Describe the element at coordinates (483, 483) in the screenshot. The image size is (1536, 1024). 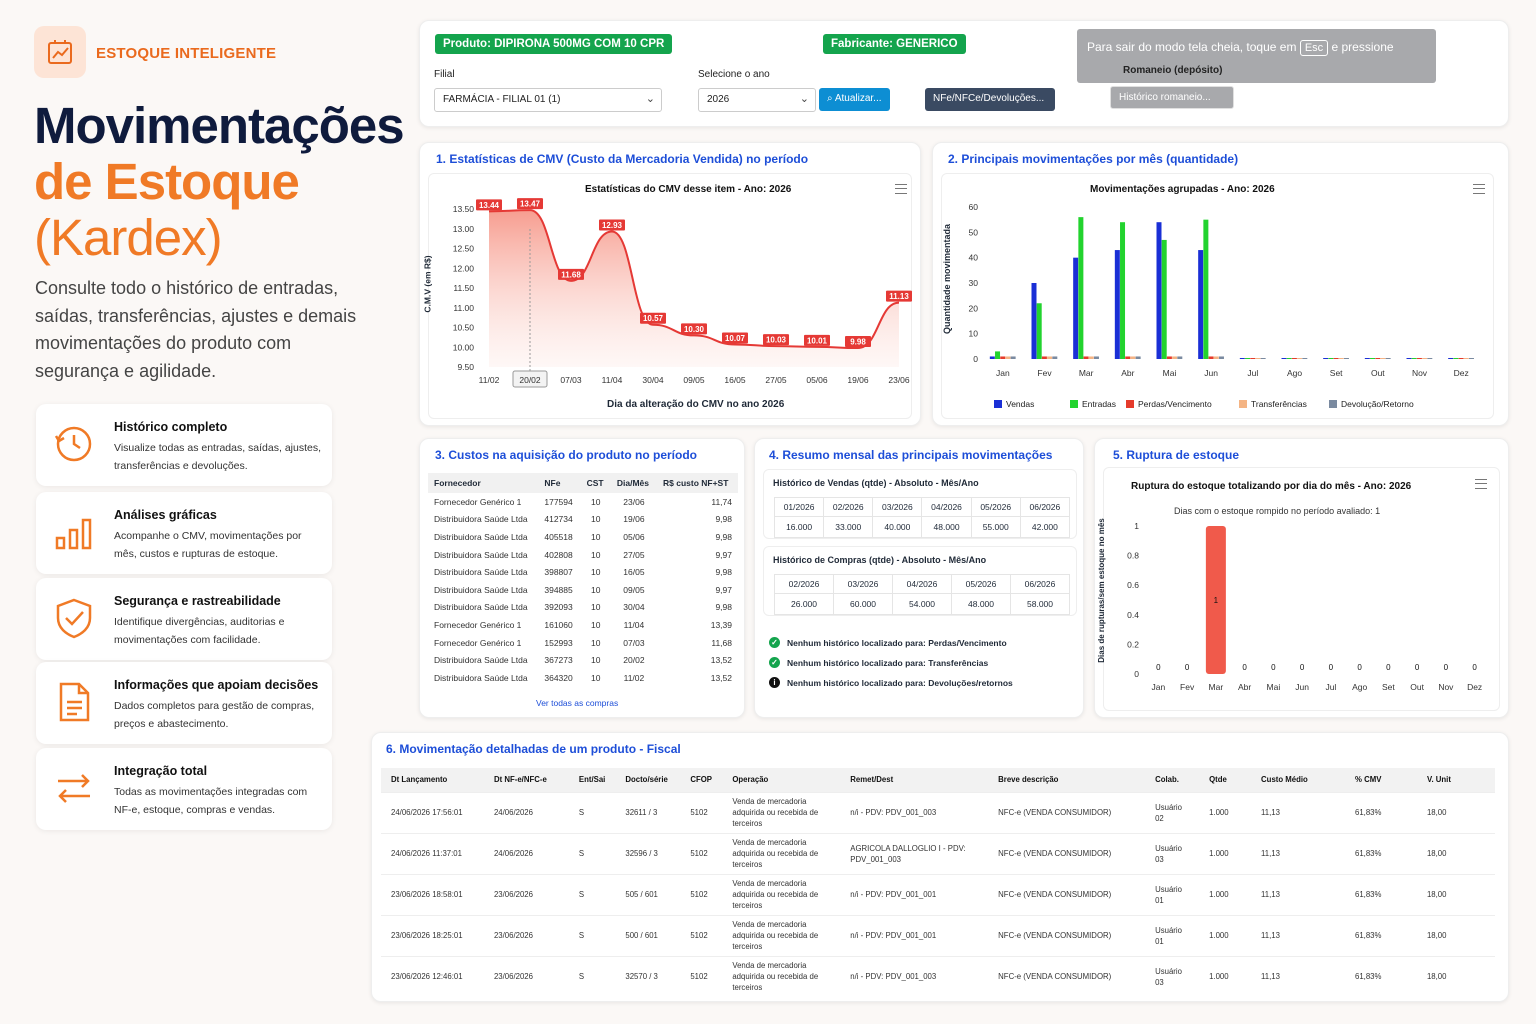
I see `column-header: Fornecedor` at that location.